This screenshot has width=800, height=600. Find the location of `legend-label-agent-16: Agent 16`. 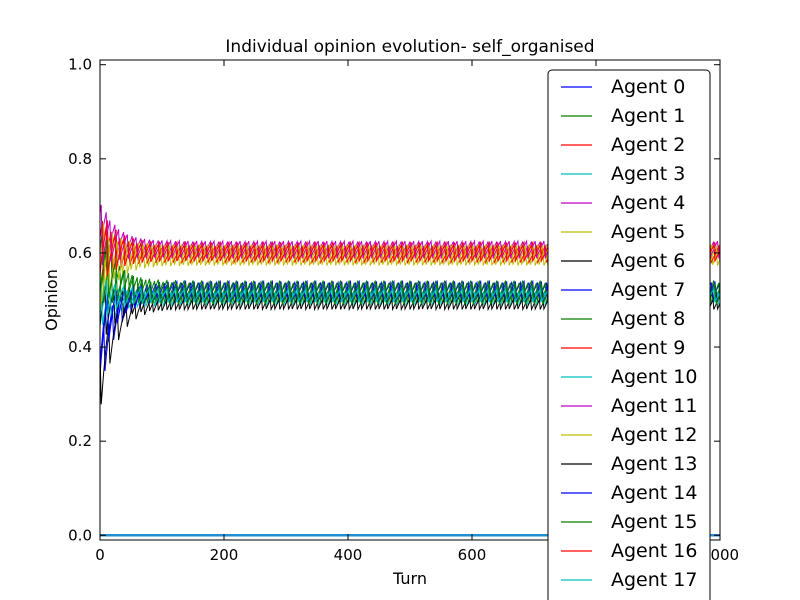

legend-label-agent-16: Agent 16 is located at coordinates (654, 551).